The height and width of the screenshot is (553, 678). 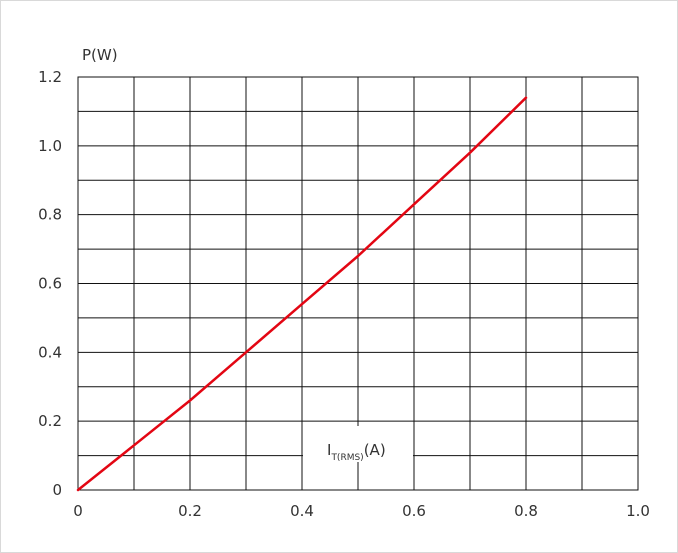 What do you see at coordinates (346, 458) in the screenshot?
I see `x-axis-title-subscript: T(RMS)` at bounding box center [346, 458].